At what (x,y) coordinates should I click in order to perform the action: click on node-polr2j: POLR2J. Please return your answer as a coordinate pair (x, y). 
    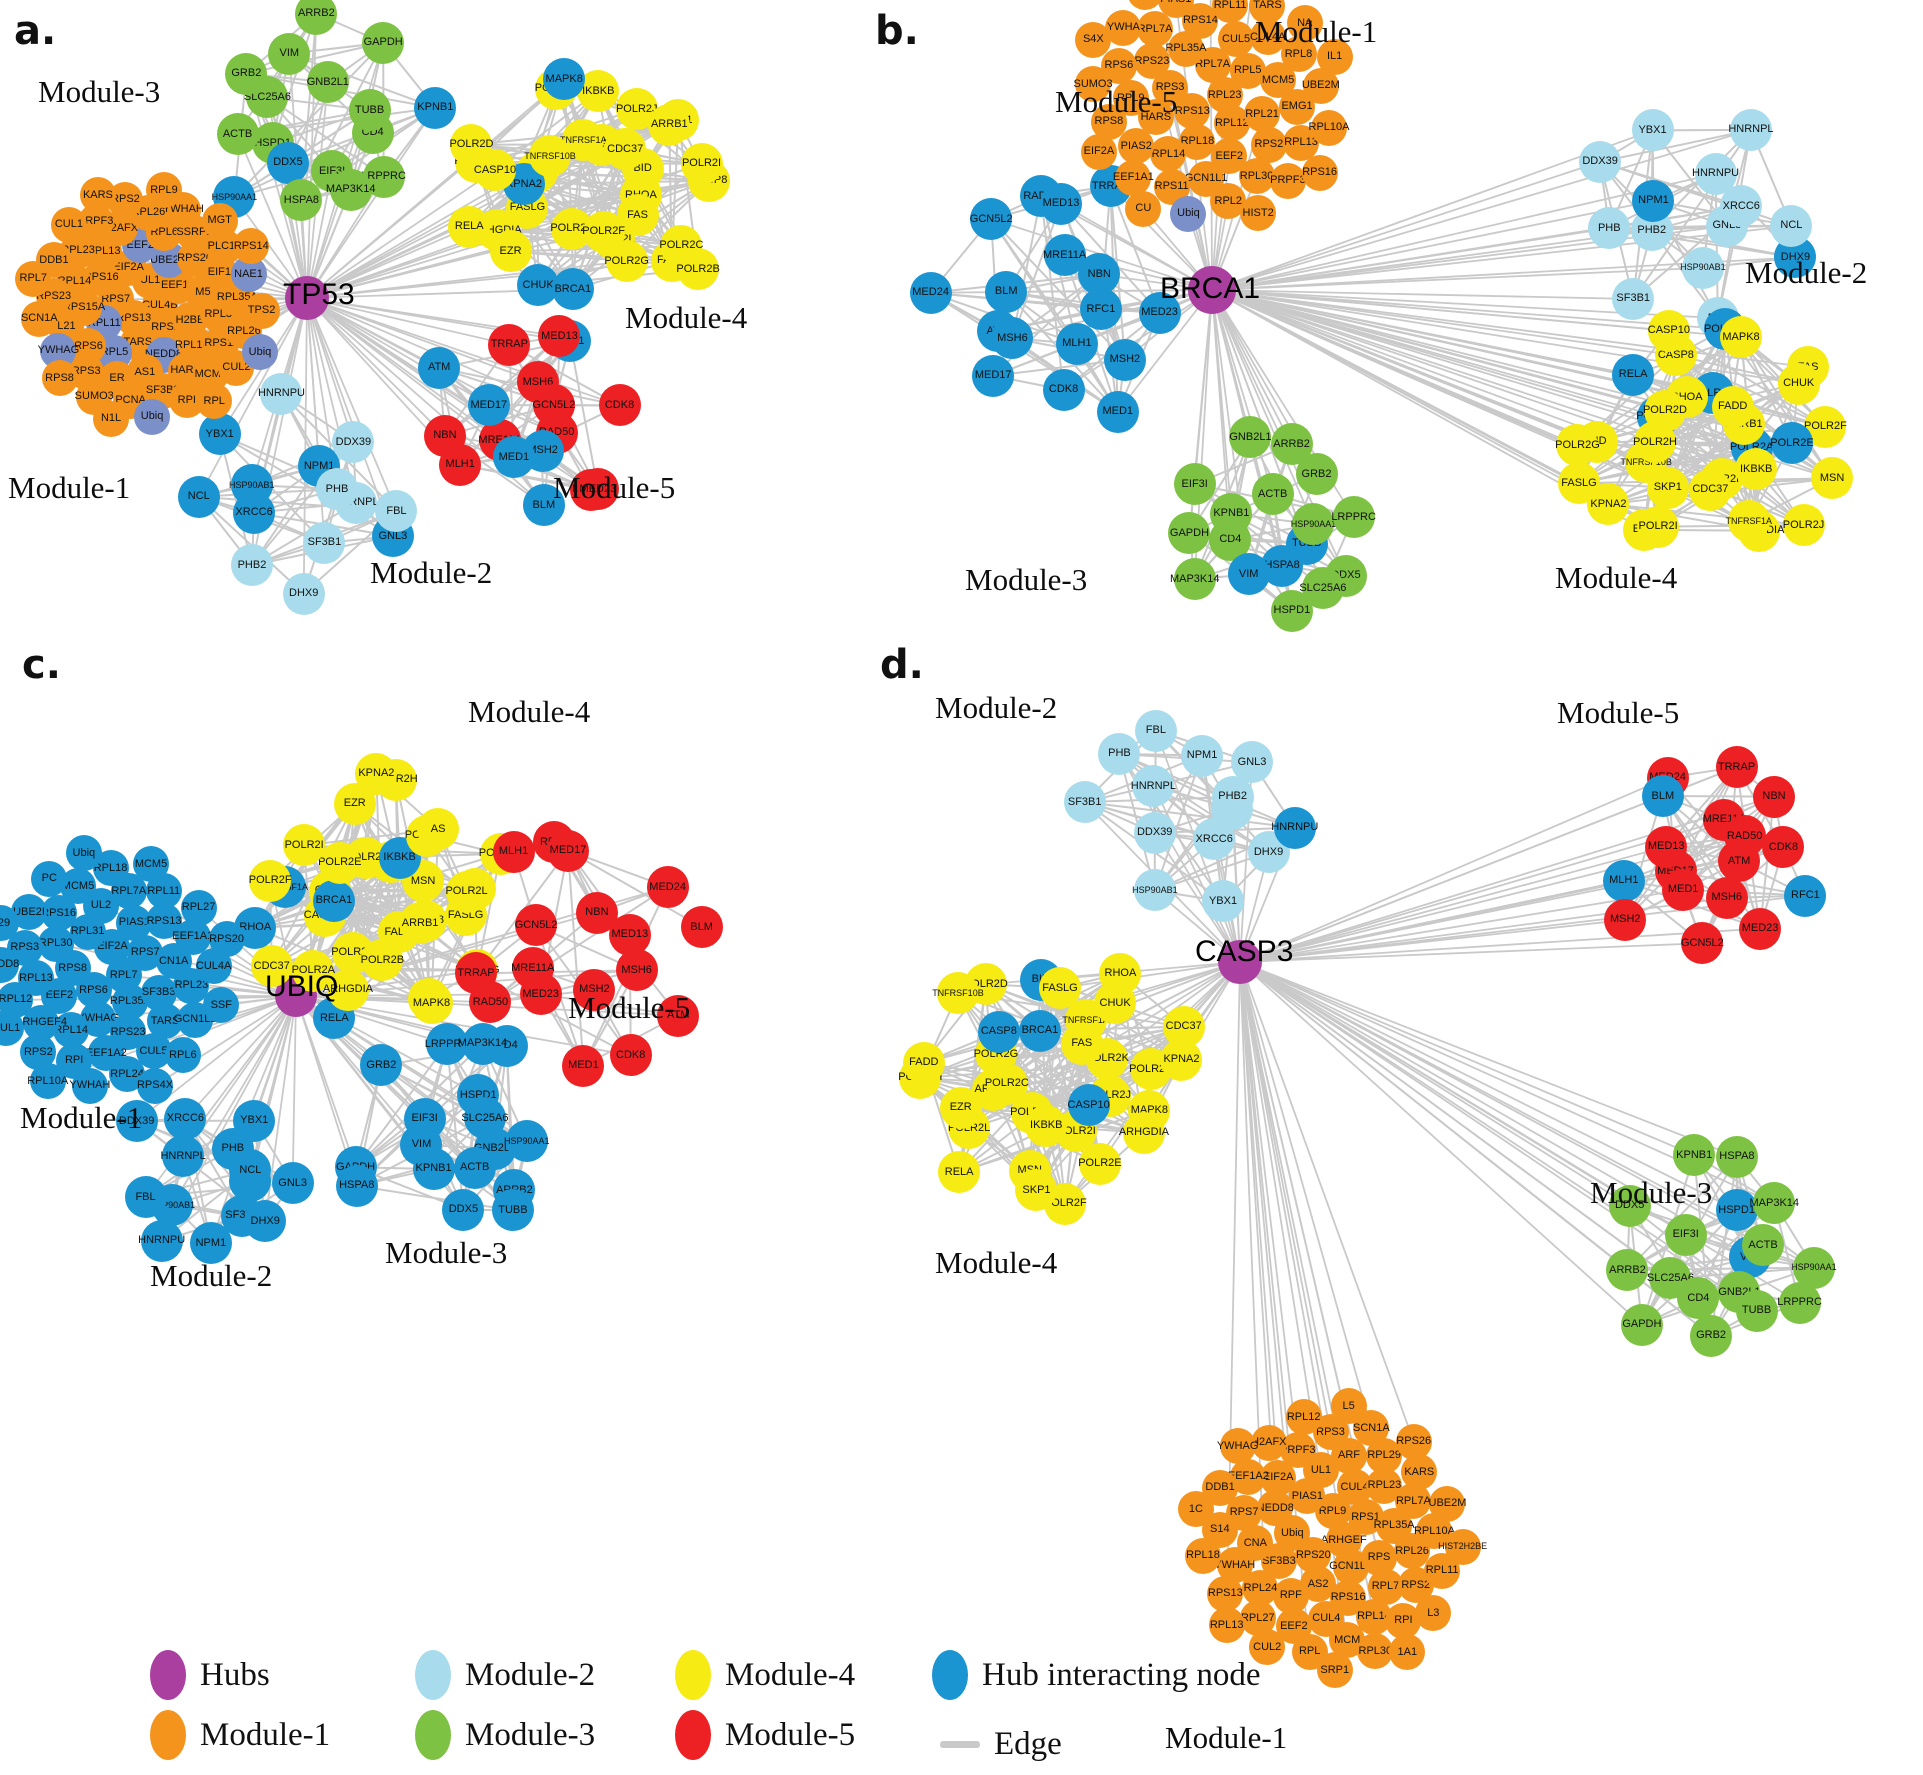
    Looking at the image, I should click on (1803, 525).